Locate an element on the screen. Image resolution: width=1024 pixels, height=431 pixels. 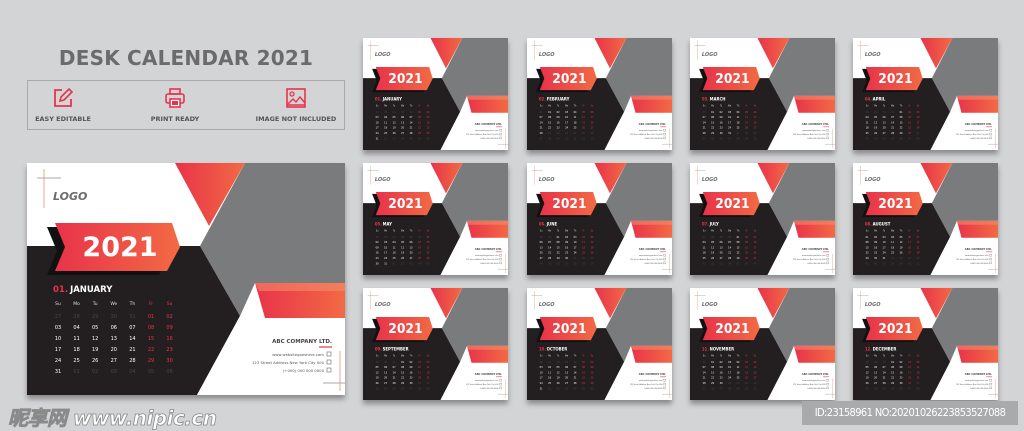
month-name: MAY is located at coordinates (387, 223).